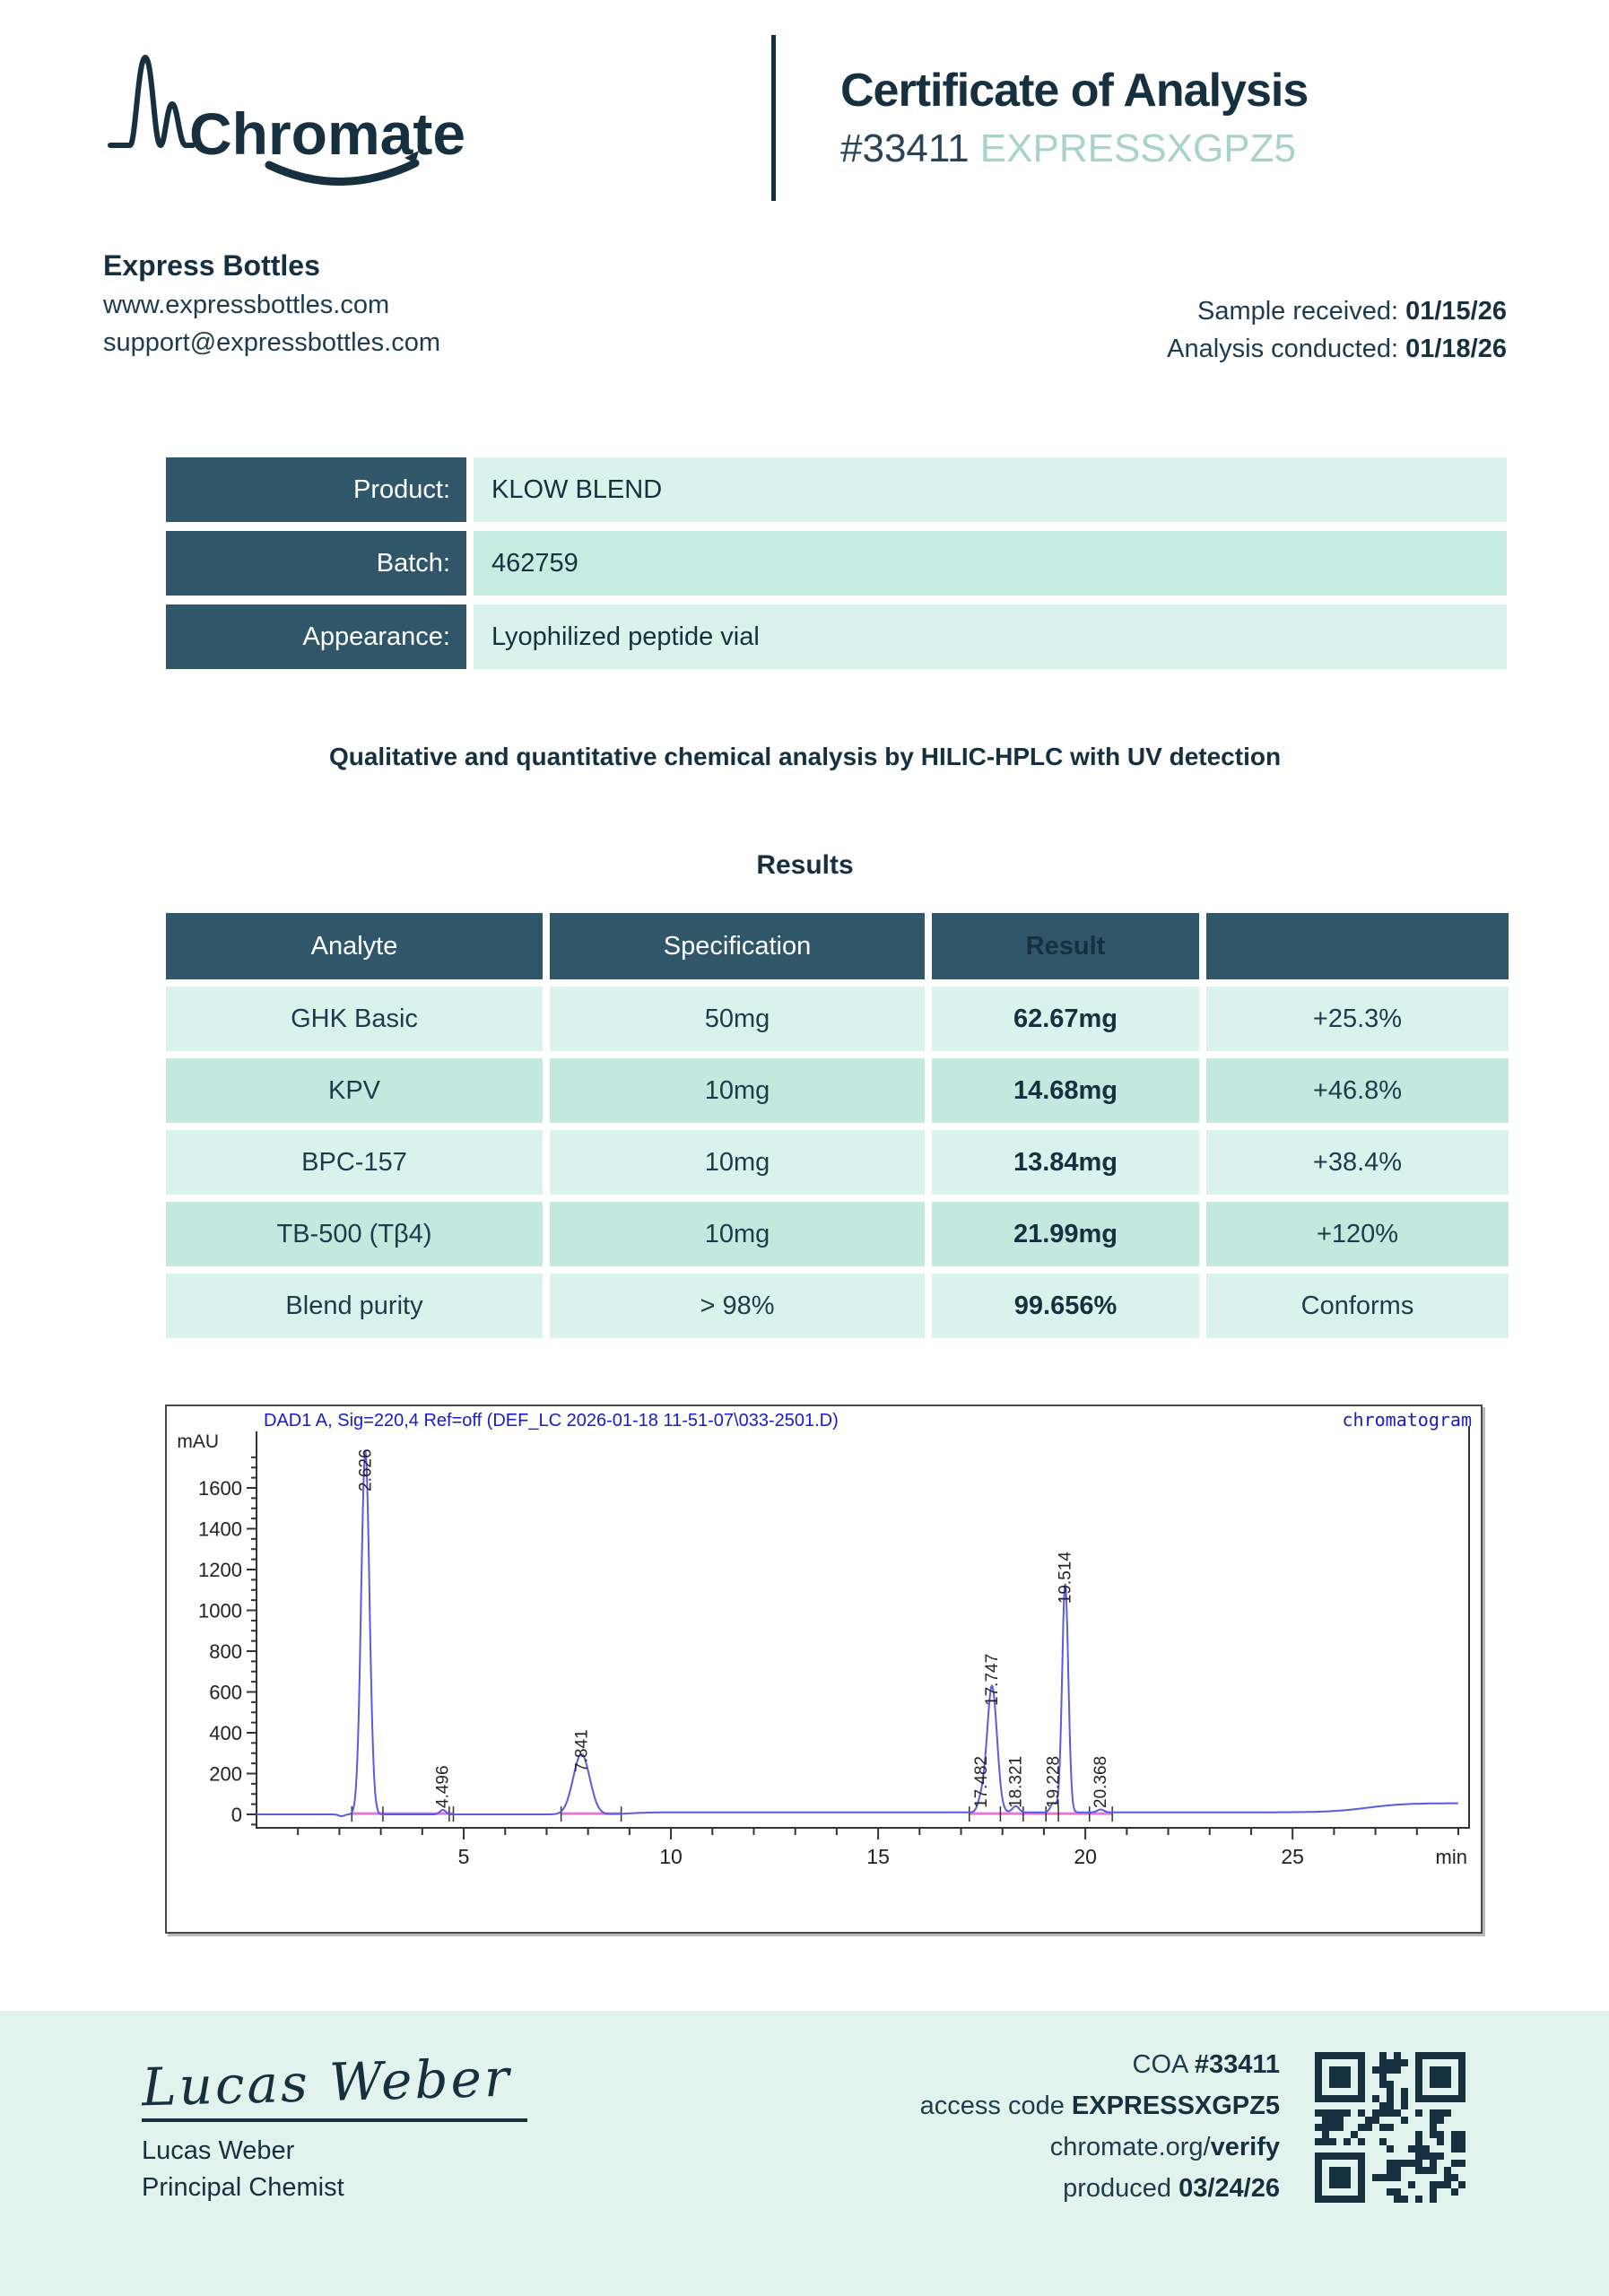 This screenshot has height=2296, width=1609. What do you see at coordinates (1286, 349) in the screenshot?
I see `analysis-conducted-label: Analysis conducted:` at bounding box center [1286, 349].